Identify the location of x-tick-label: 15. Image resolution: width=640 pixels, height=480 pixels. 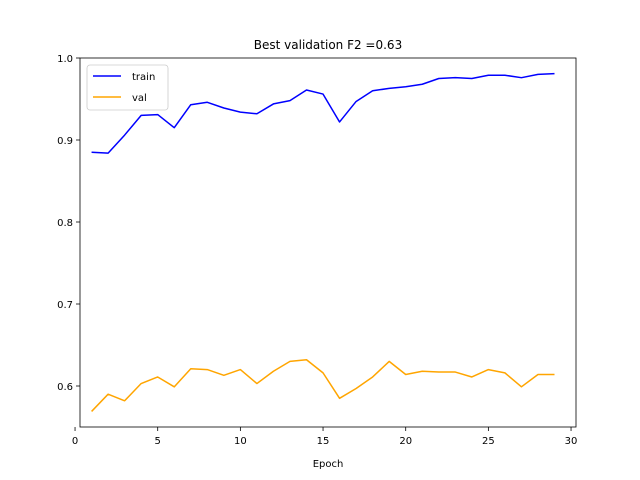
(323, 441).